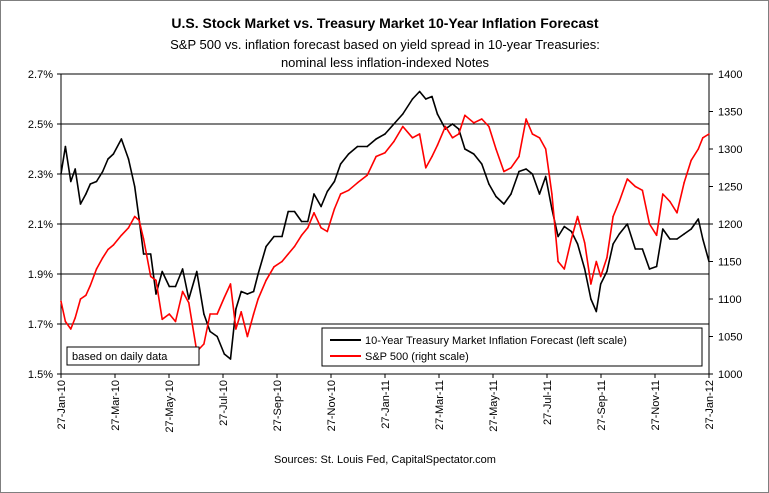 The height and width of the screenshot is (493, 769). Describe the element at coordinates (40, 325) in the screenshot. I see `left-axis-tick-label: 1.7%` at that location.